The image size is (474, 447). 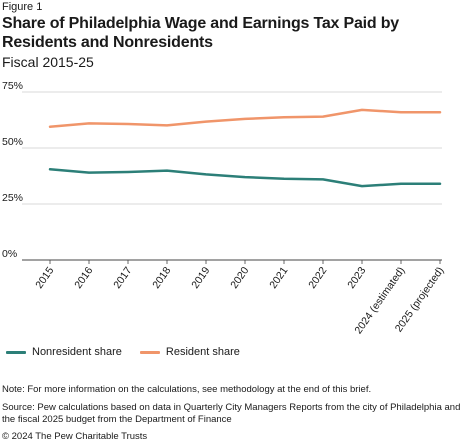 I want to click on figure-label: Figure 1, so click(x=22, y=7).